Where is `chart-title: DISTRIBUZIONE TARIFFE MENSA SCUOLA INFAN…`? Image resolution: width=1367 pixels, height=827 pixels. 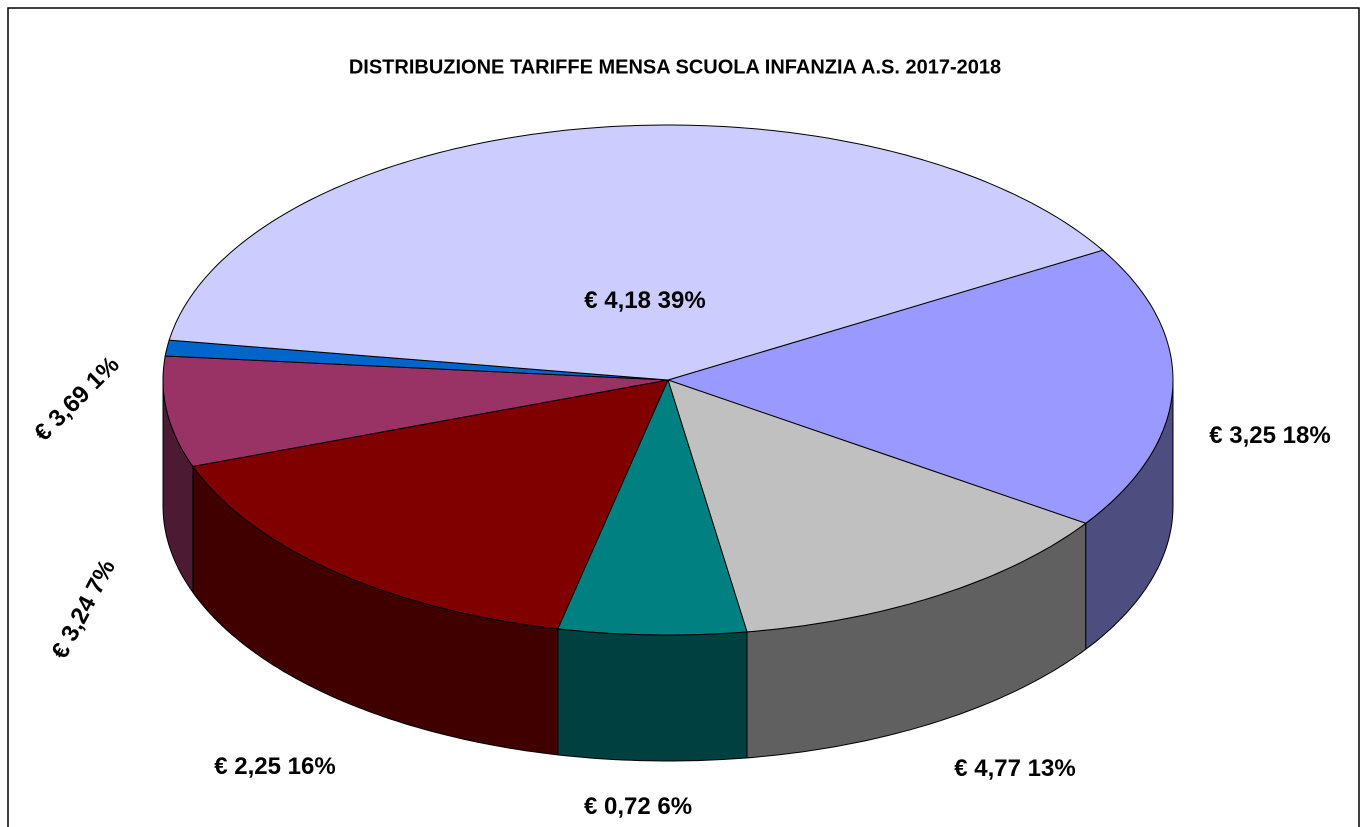 chart-title: DISTRIBUZIONE TARIFFE MENSA SCUOLA INFAN… is located at coordinates (675, 67).